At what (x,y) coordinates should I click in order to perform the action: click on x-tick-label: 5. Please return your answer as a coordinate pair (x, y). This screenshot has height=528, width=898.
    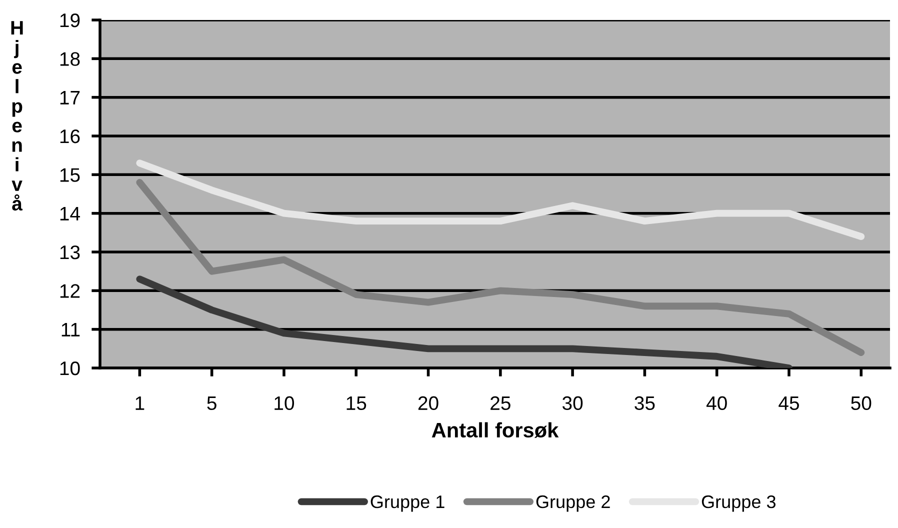
    Looking at the image, I should click on (211, 403).